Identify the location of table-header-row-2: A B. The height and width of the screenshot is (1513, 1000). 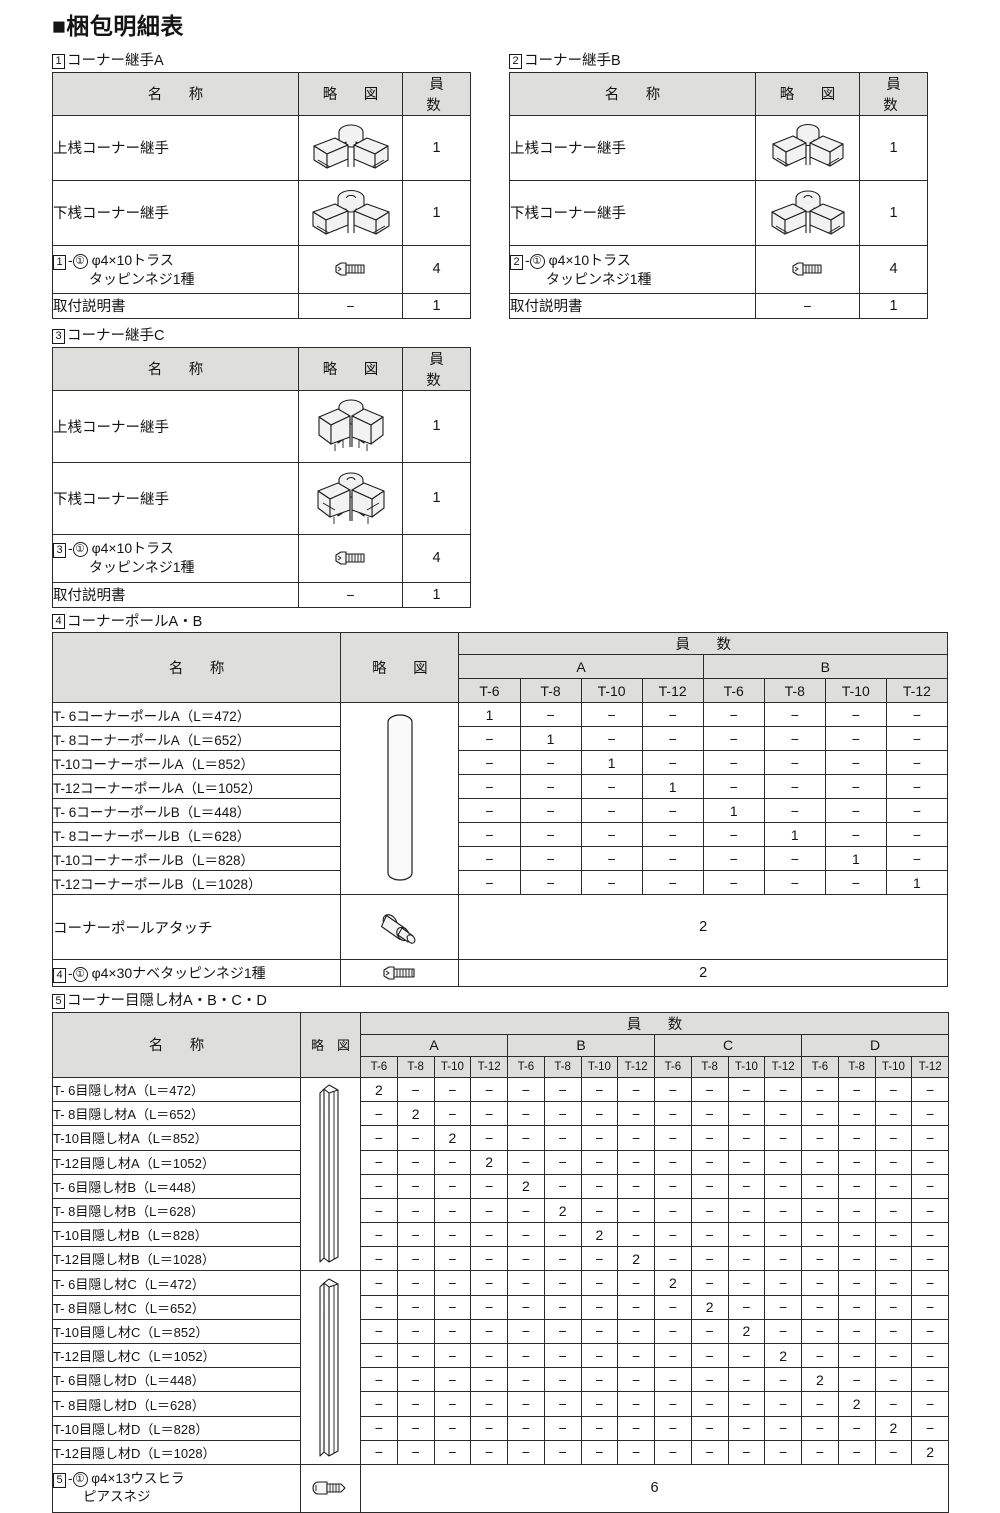
(501, 667).